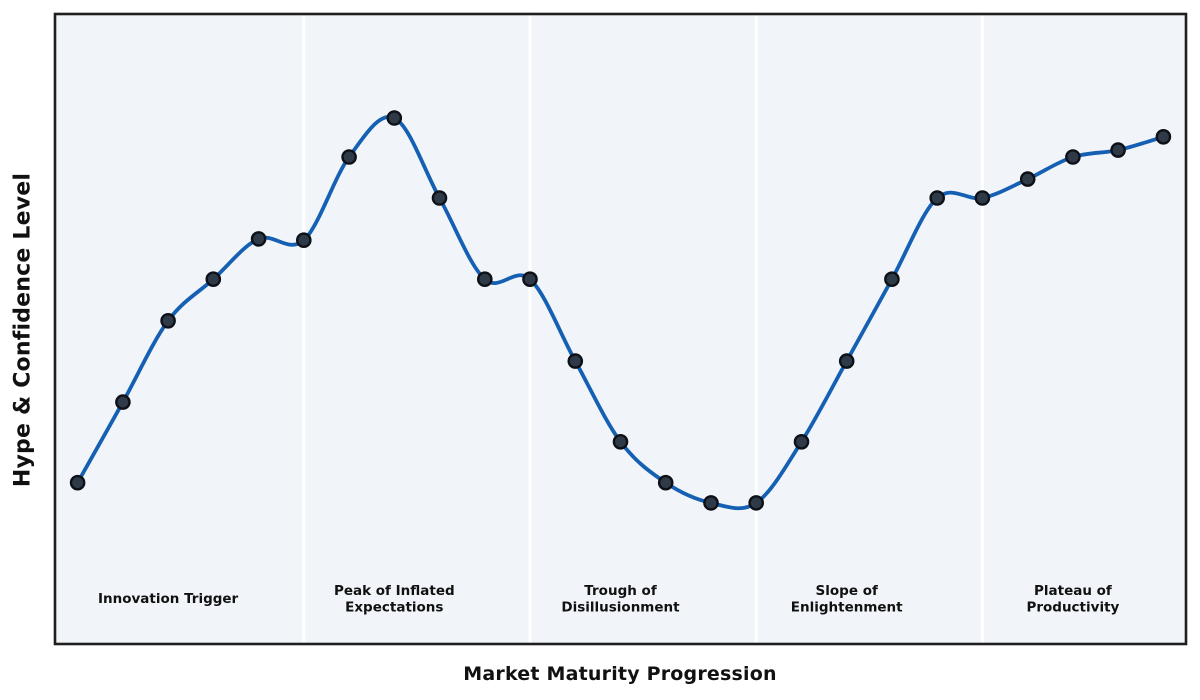  Describe the element at coordinates (1072, 599) in the screenshot. I see `phase-label: Plateau of Productivity` at that location.